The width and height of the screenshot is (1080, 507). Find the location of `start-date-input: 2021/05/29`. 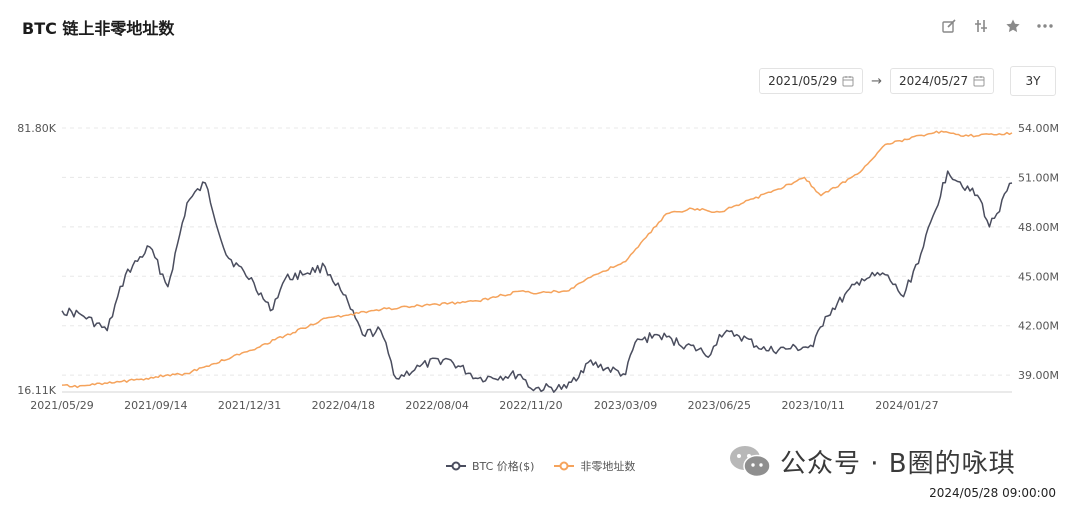

start-date-input: 2021/05/29 is located at coordinates (811, 81).